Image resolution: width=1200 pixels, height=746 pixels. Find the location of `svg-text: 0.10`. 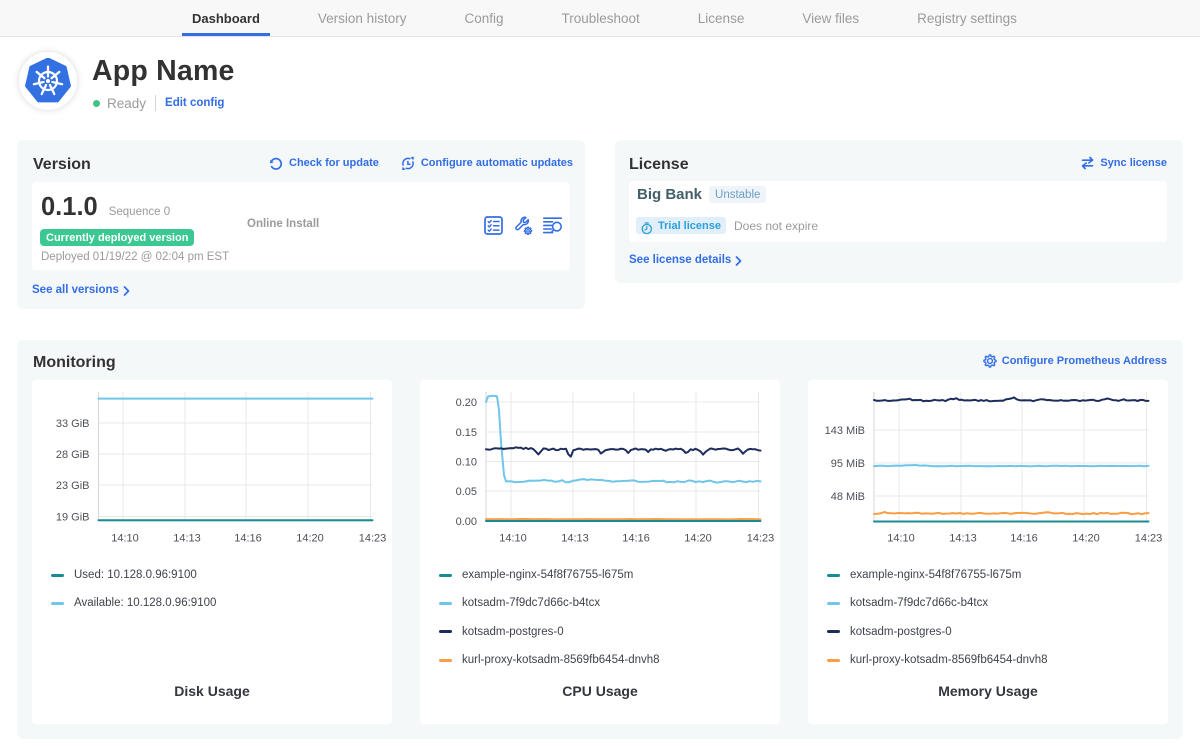

svg-text: 0.10 is located at coordinates (466, 463).